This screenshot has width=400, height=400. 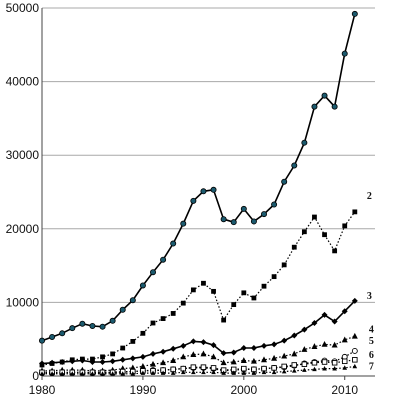 What do you see at coordinates (371, 355) in the screenshot?
I see `series-label: 6` at bounding box center [371, 355].